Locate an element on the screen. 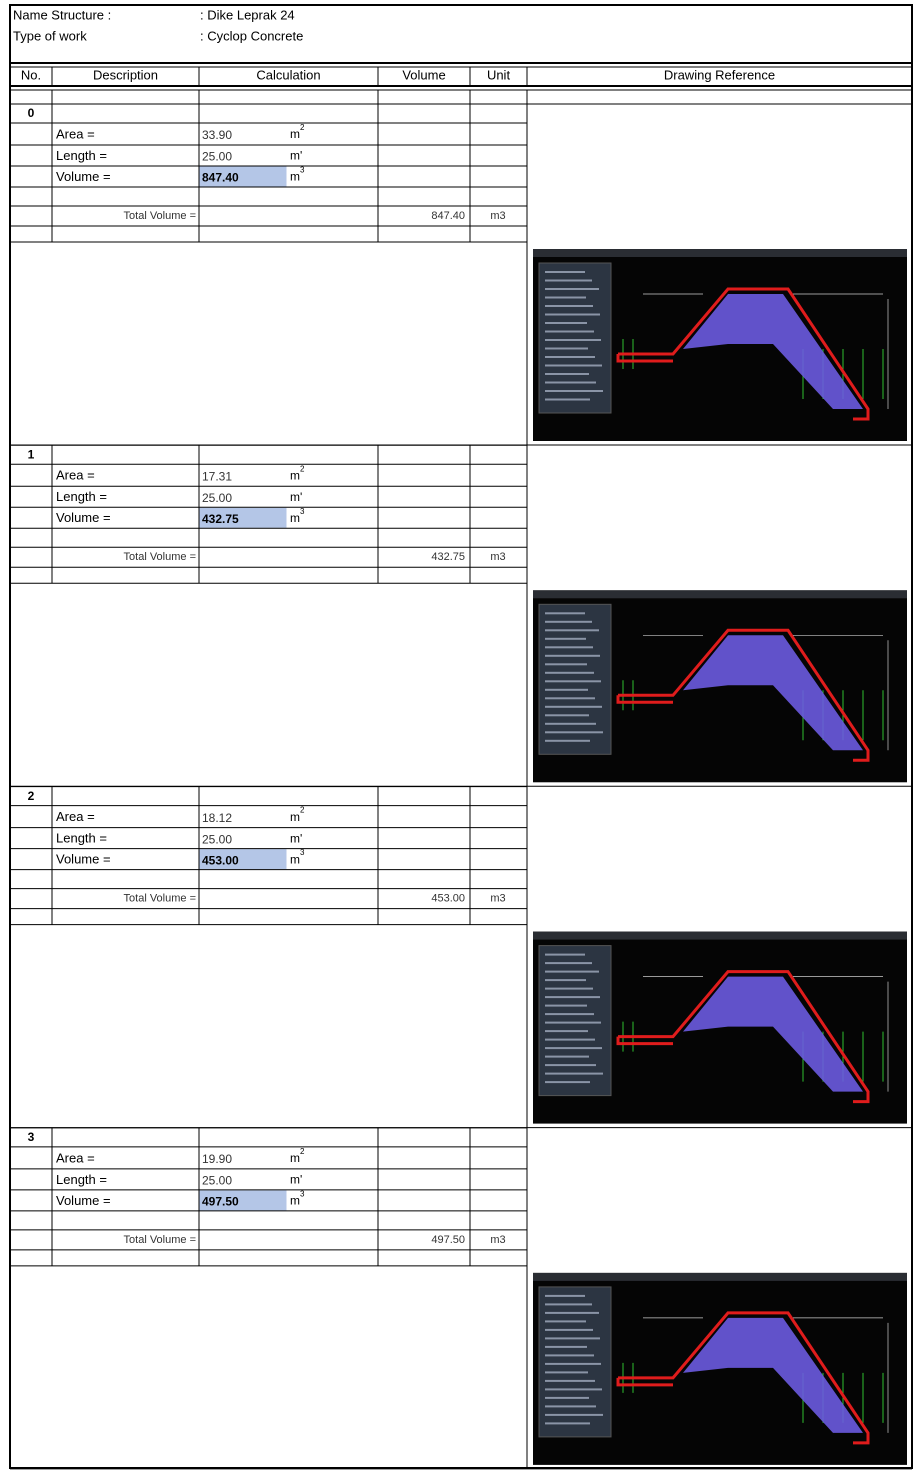 The image size is (913, 1472). calc-label: Length = is located at coordinates (81, 838).